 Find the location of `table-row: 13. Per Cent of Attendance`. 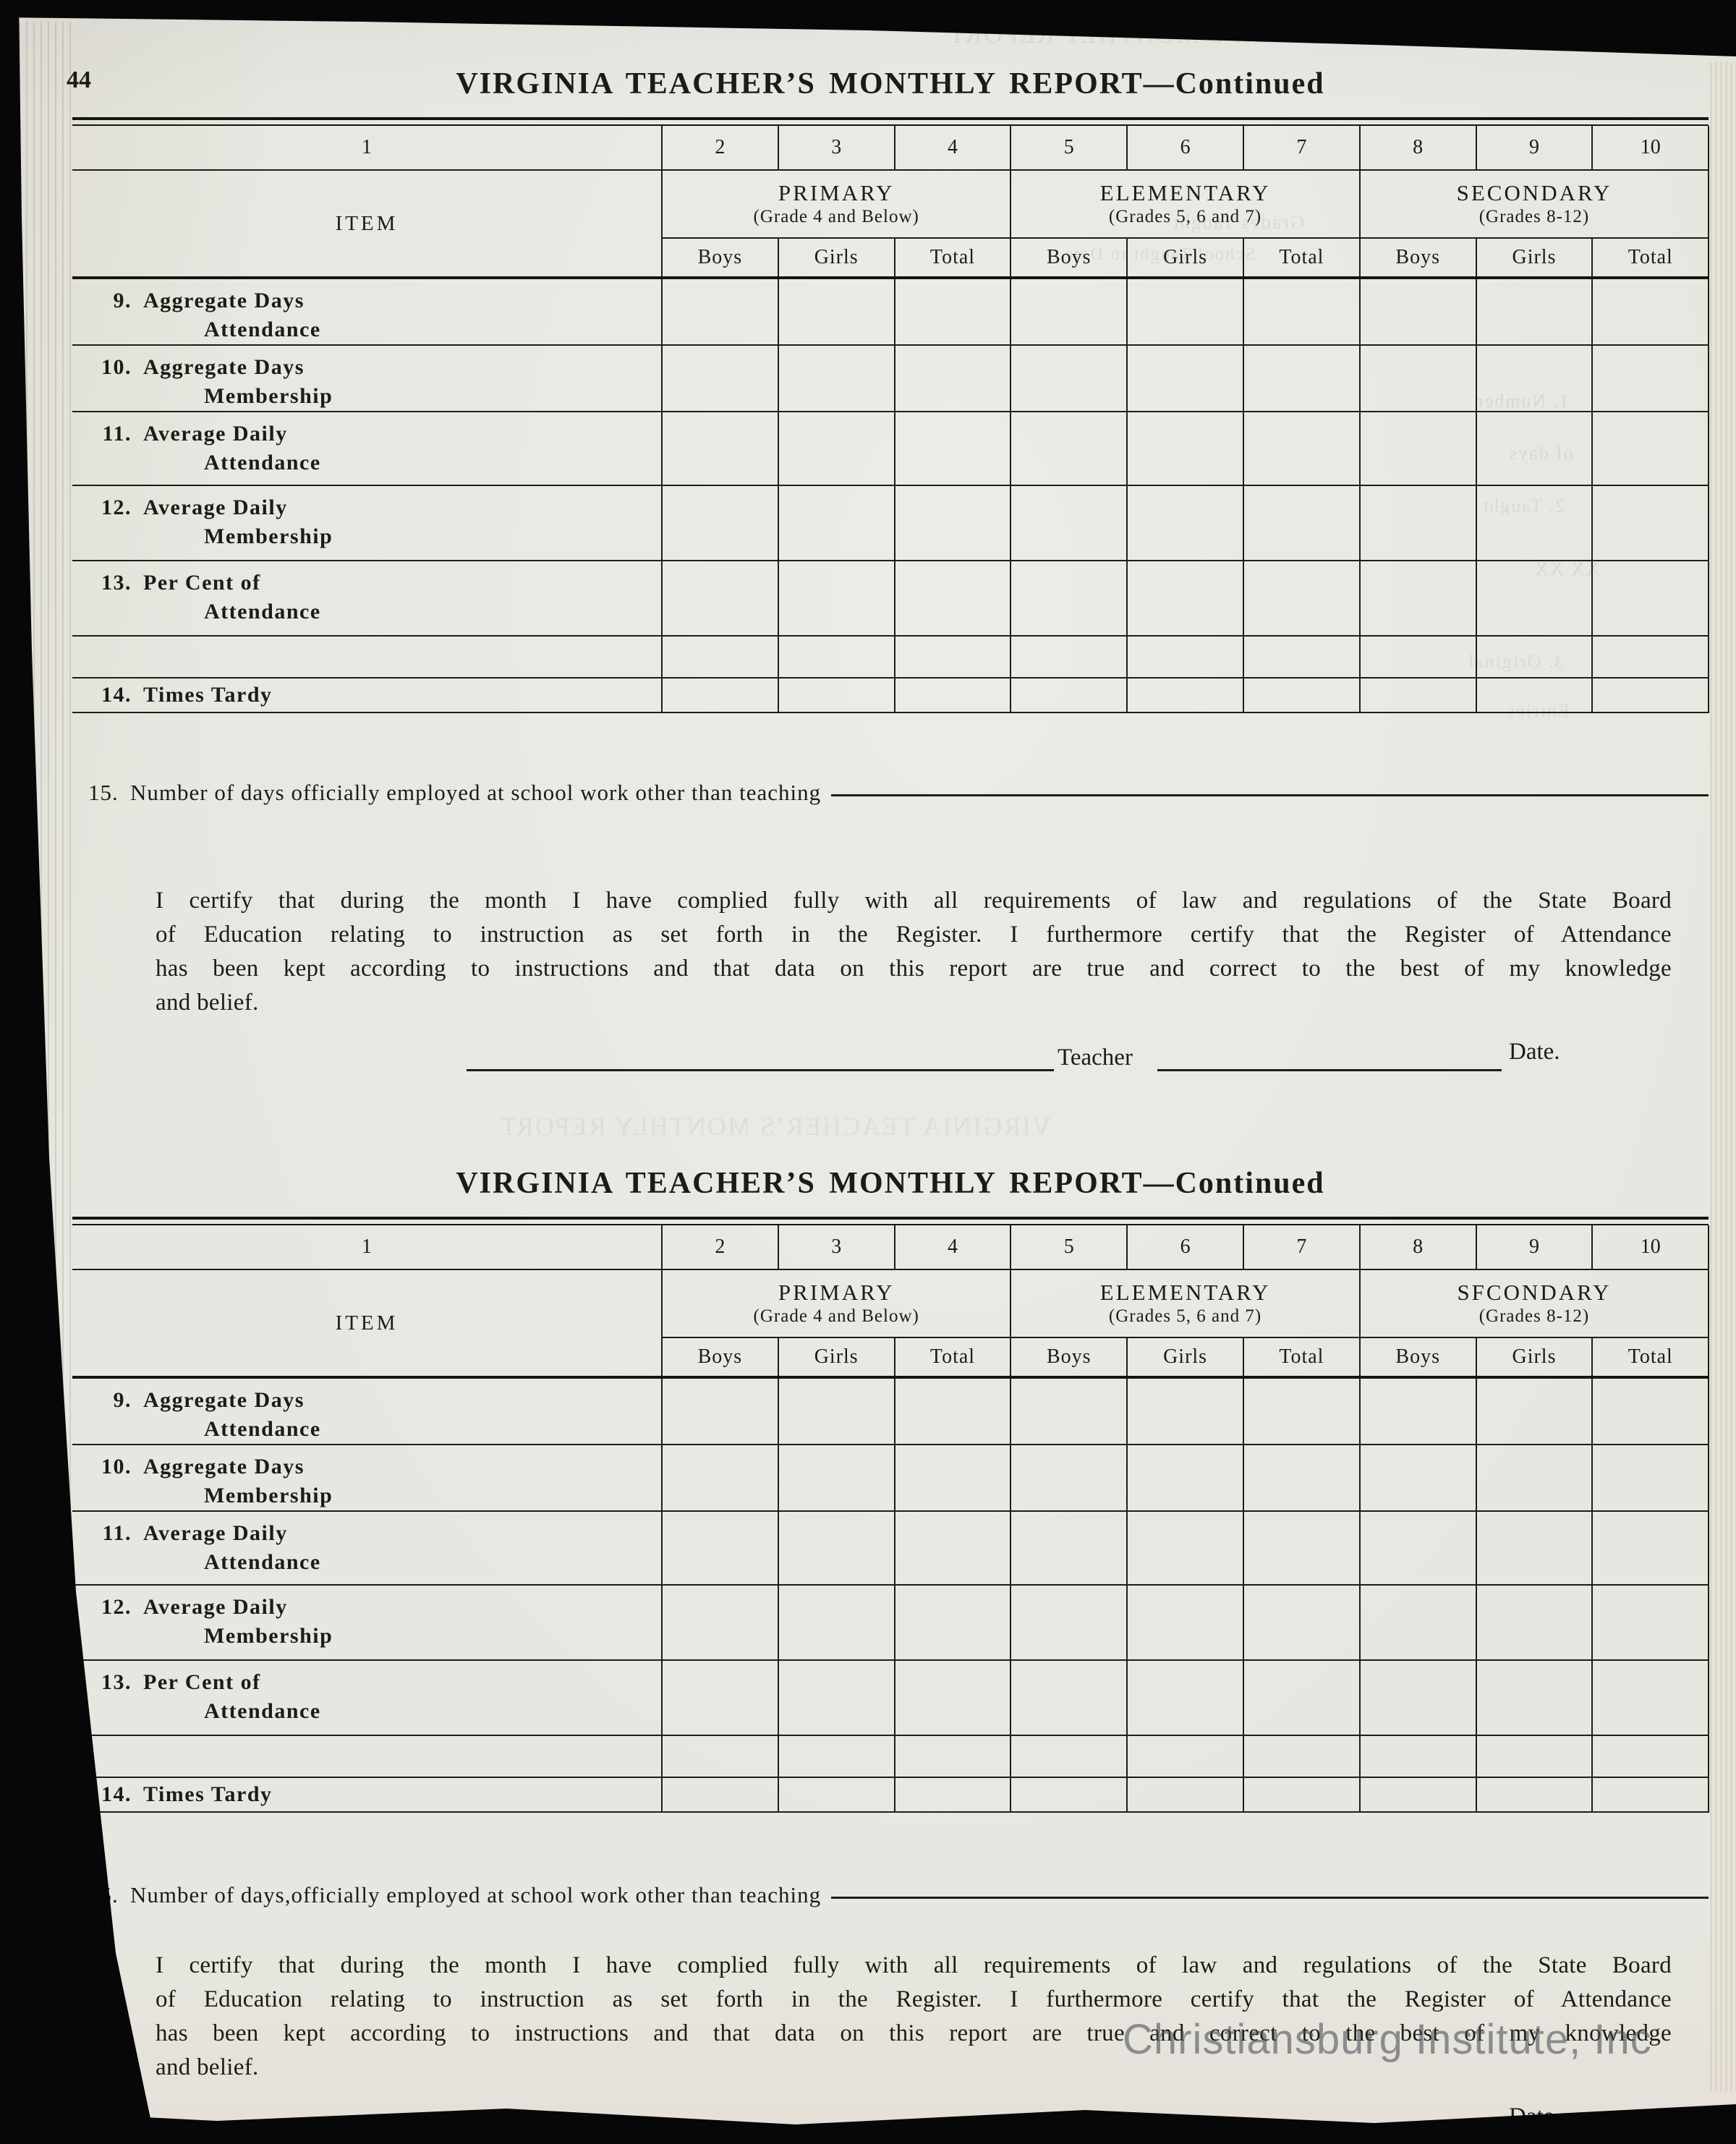

table-row: 13. Per Cent of Attendance is located at coordinates (891, 1698).